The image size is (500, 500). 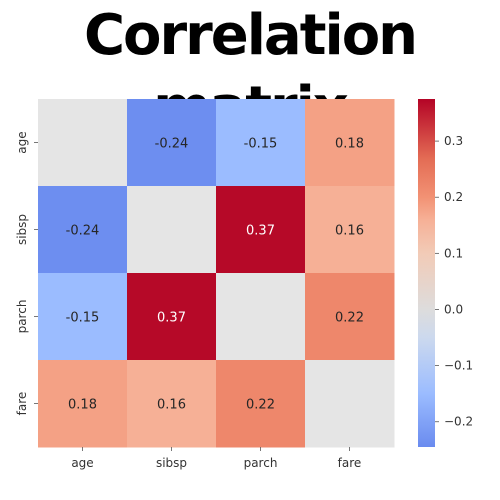 I want to click on heatmap-cell-fare-sibsp, so click(x=172, y=404).